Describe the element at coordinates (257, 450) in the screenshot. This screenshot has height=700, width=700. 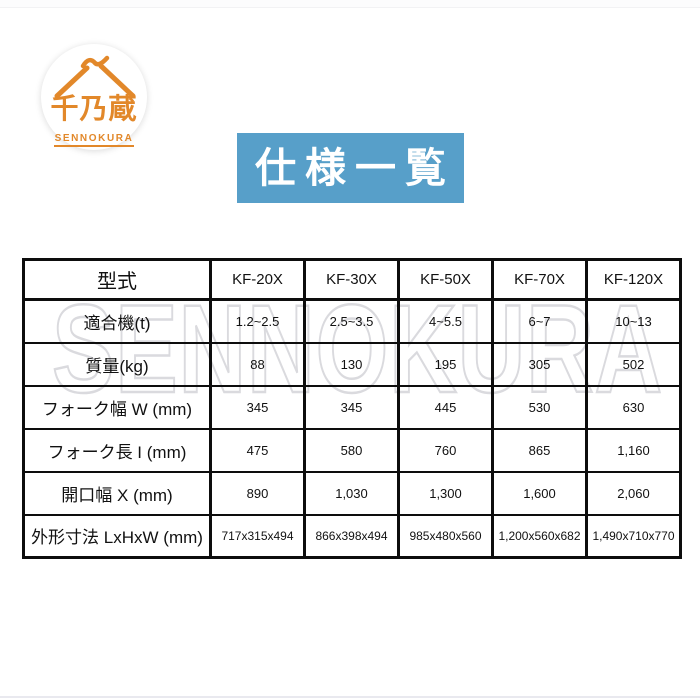
I see `cell: 475` at that location.